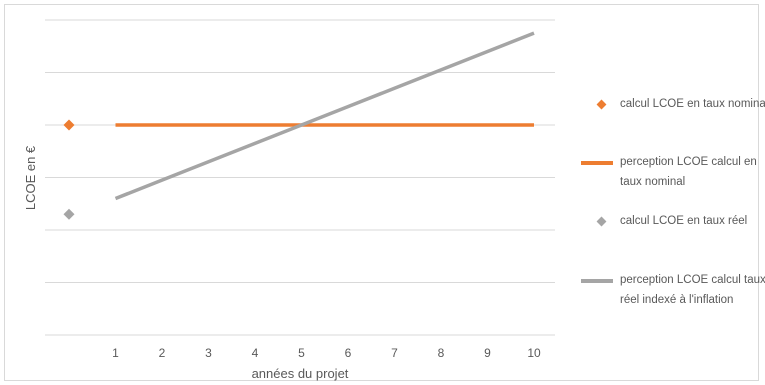  Describe the element at coordinates (326, 353) in the screenshot. I see `x-tick-labels: 1 2 3 4 5 6 7 8 9 10` at that location.